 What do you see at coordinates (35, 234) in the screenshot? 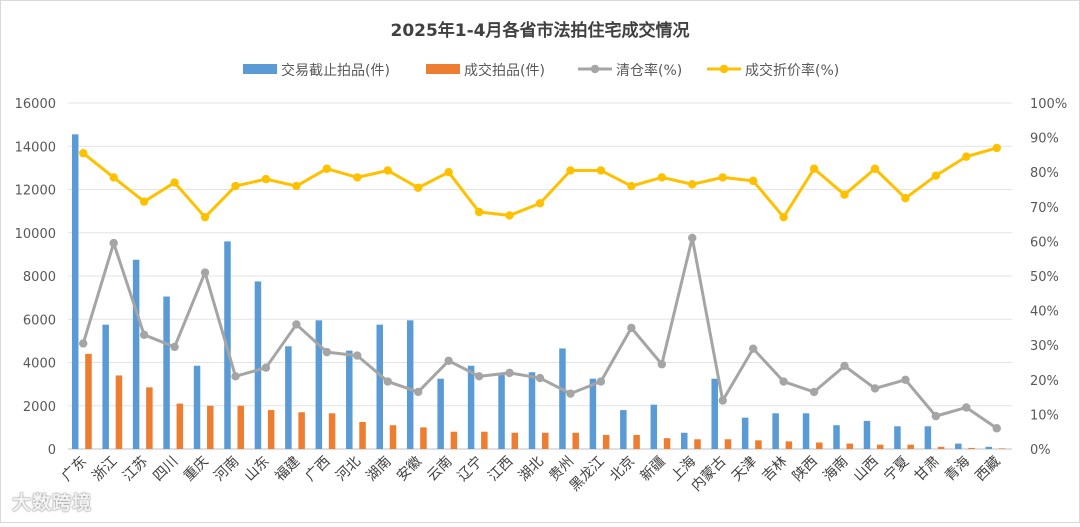
I see `left-tick-label: 10000` at bounding box center [35, 234].